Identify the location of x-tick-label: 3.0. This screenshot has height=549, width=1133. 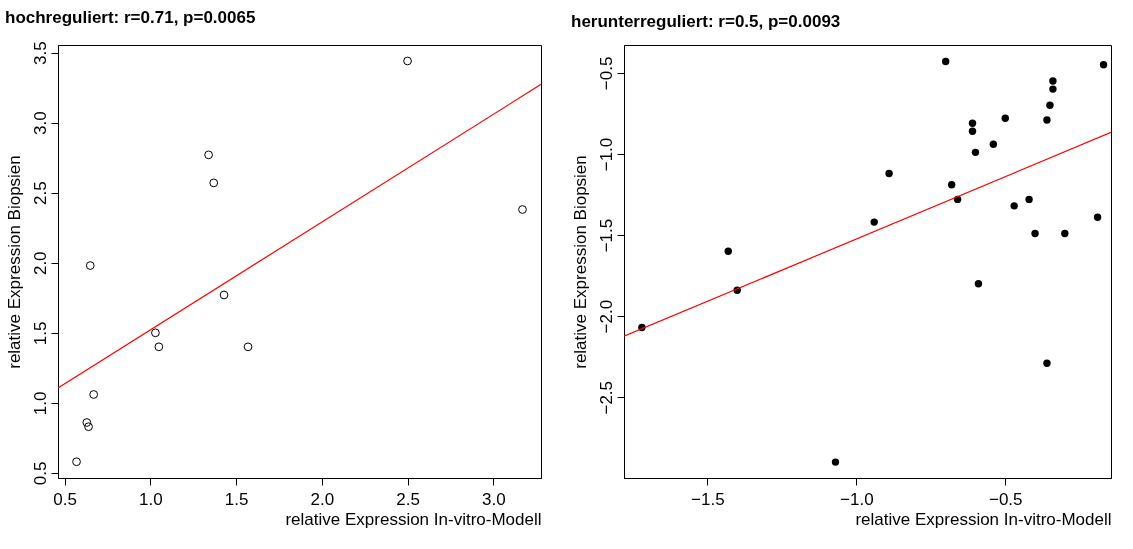
(494, 499).